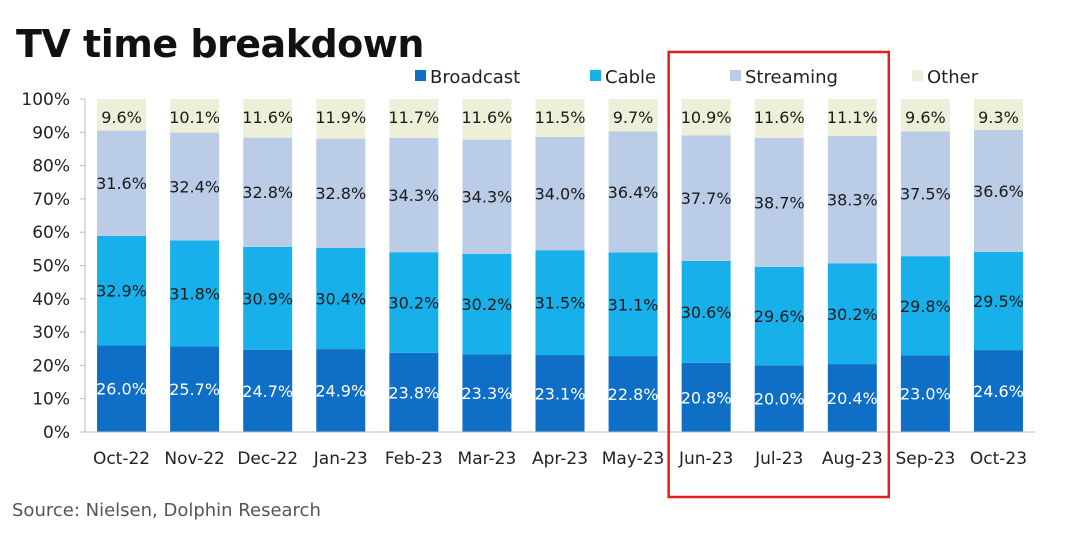 This screenshot has width=1080, height=539. I want to click on data-label: 36.6%, so click(998, 191).